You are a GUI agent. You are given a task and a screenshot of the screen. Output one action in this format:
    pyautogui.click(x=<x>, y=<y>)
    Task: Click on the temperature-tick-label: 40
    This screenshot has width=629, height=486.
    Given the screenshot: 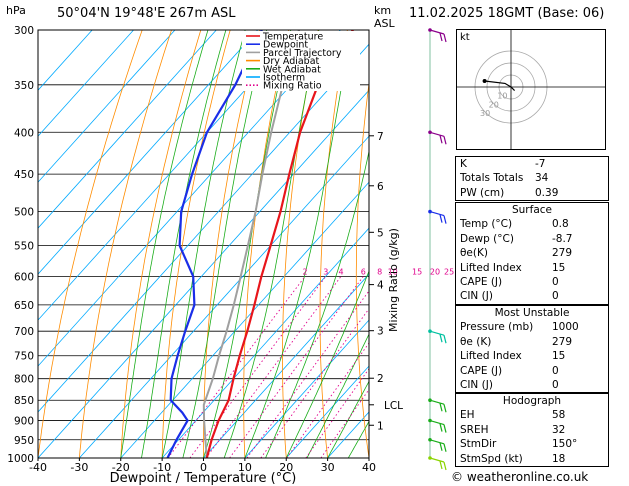 What is the action you would take?
    pyautogui.click(x=369, y=467)
    